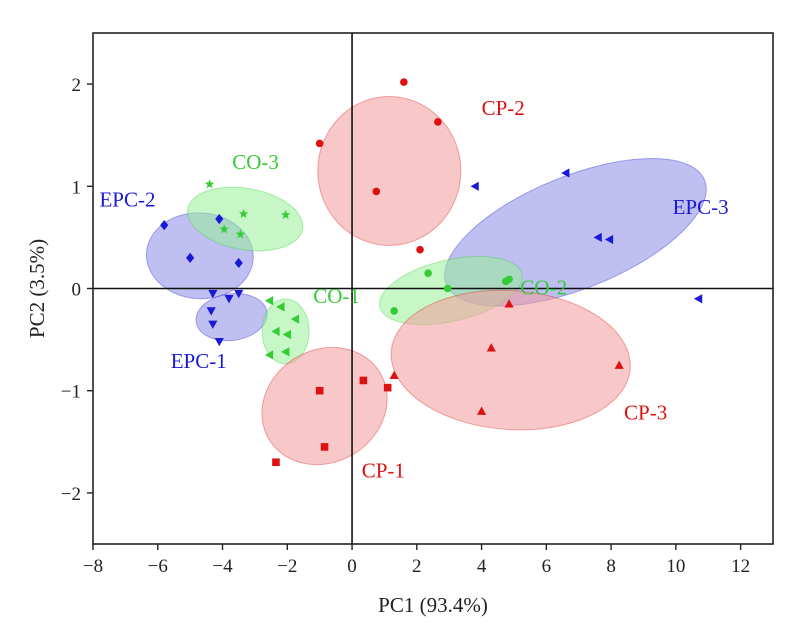 This screenshot has height=639, width=800. I want to click on x-tick-label: −8, so click(93, 566).